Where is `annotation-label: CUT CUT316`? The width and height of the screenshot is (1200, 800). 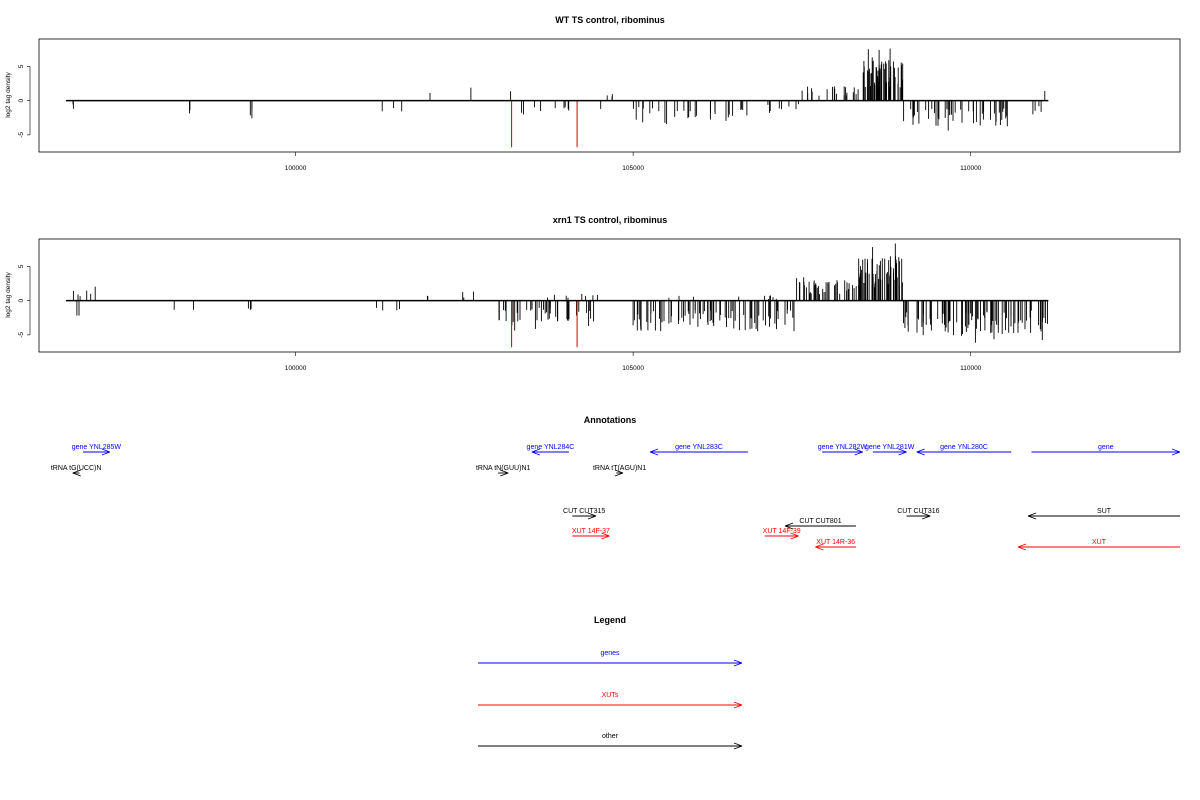 annotation-label: CUT CUT316 is located at coordinates (918, 511).